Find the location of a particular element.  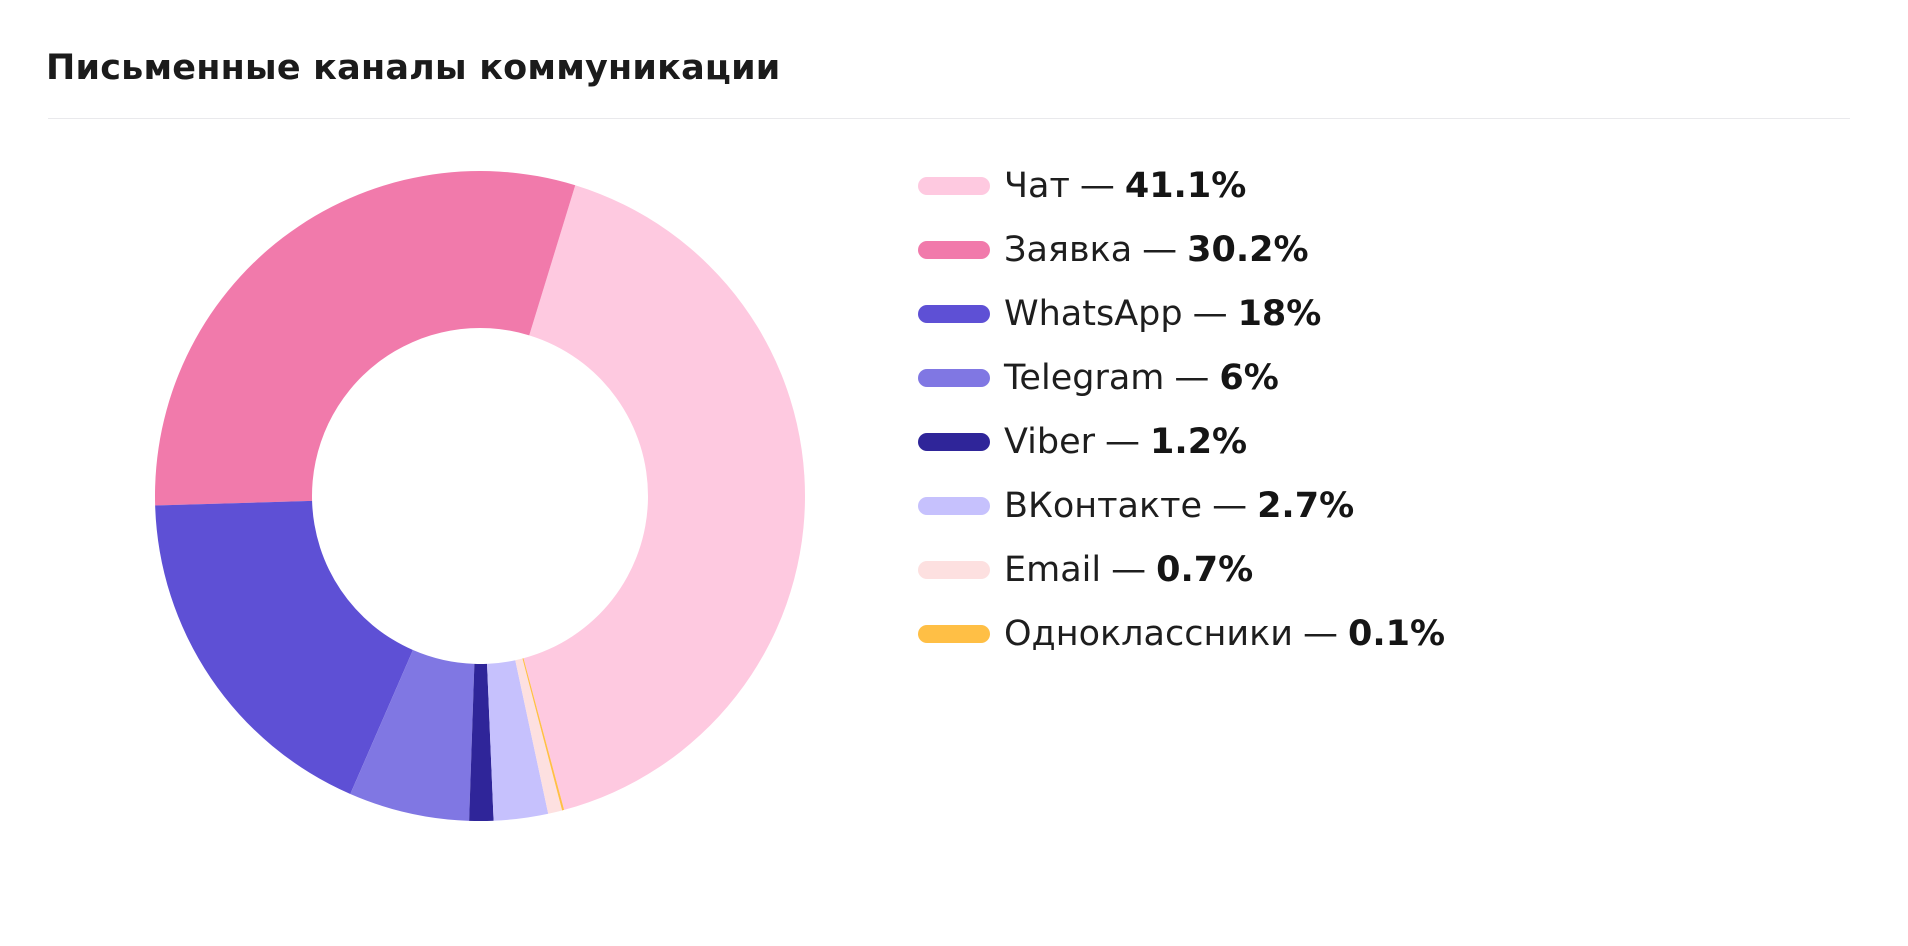

legend-value: 0.1% is located at coordinates (1397, 634).